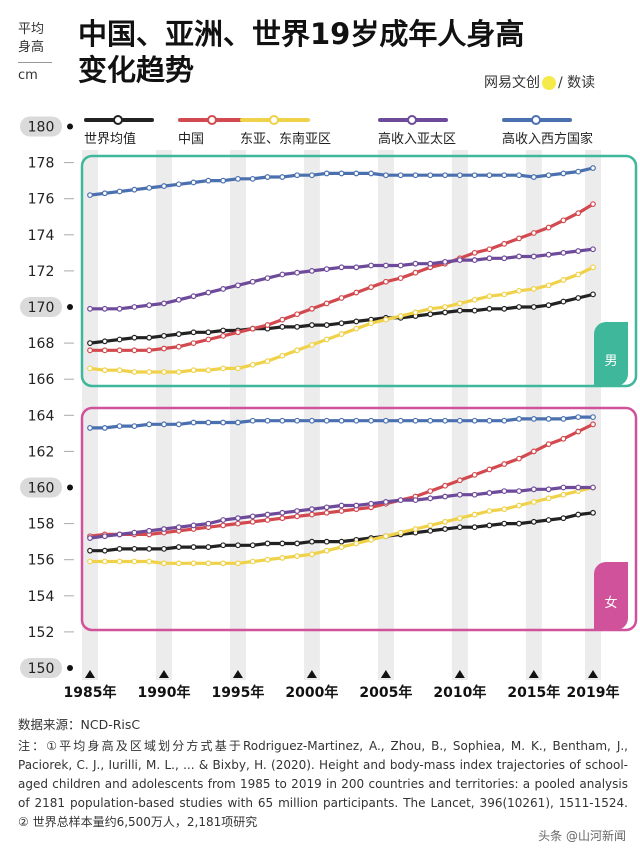 Image resolution: width=640 pixels, height=856 pixels. Describe the element at coordinates (430, 308) in the screenshot. I see `series-point-2-2008` at that location.